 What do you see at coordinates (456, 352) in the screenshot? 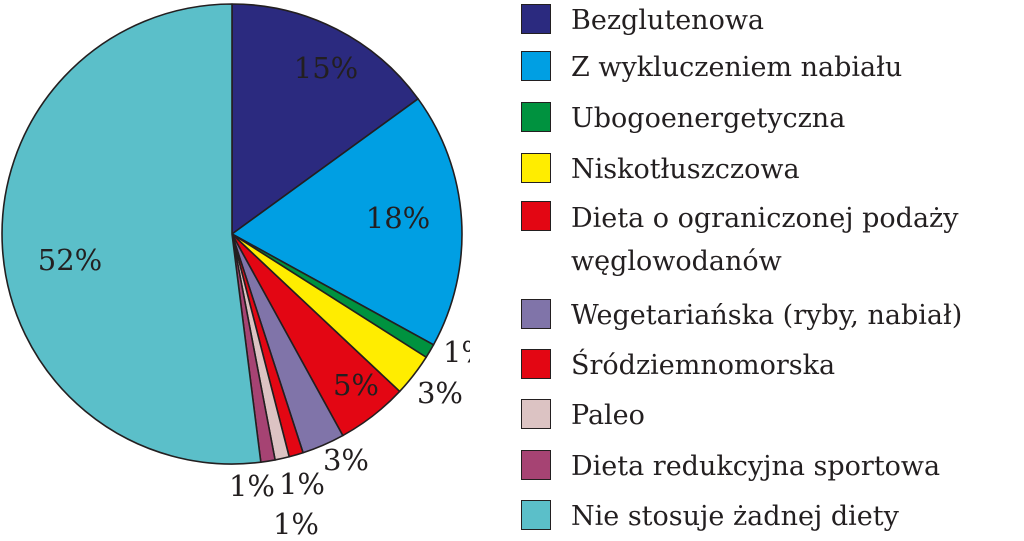
I see `pie-value-label-2: 1%` at bounding box center [456, 352].